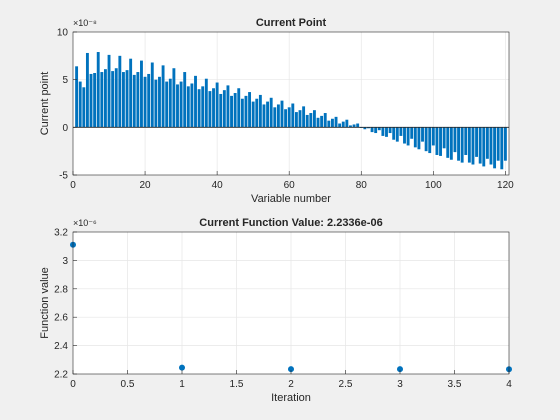  I want to click on y-tick-label: 2.4, so click(61, 346).